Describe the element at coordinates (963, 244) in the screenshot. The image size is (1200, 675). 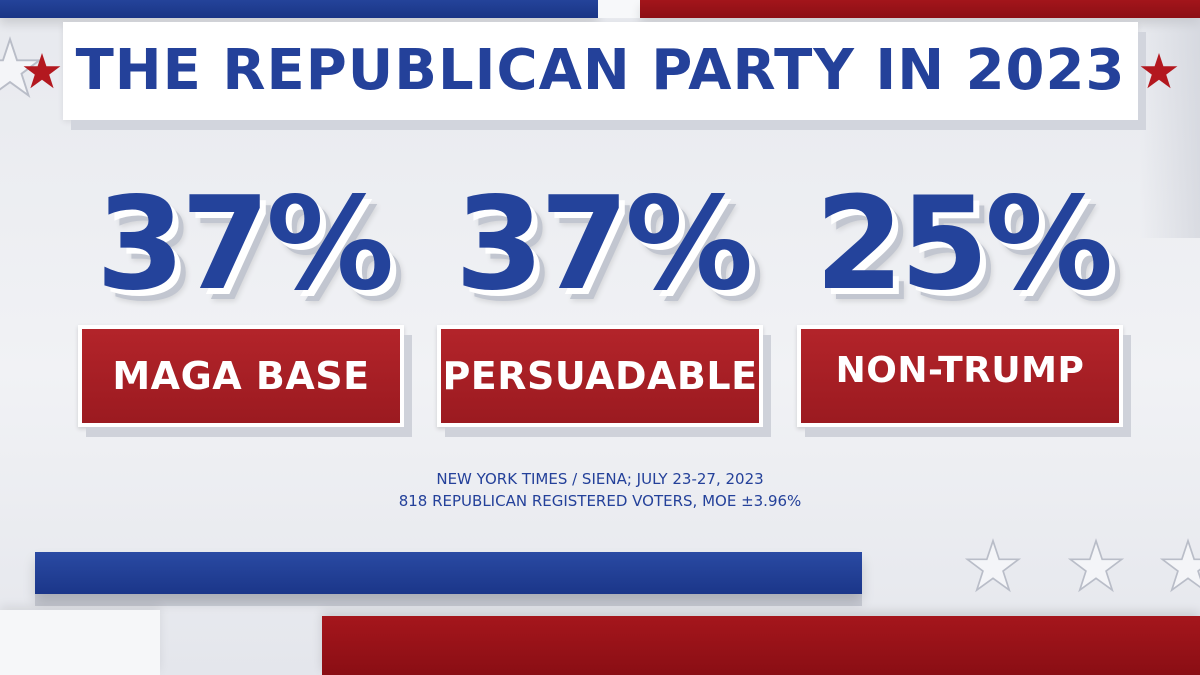
I see `stat-value: 25%` at that location.